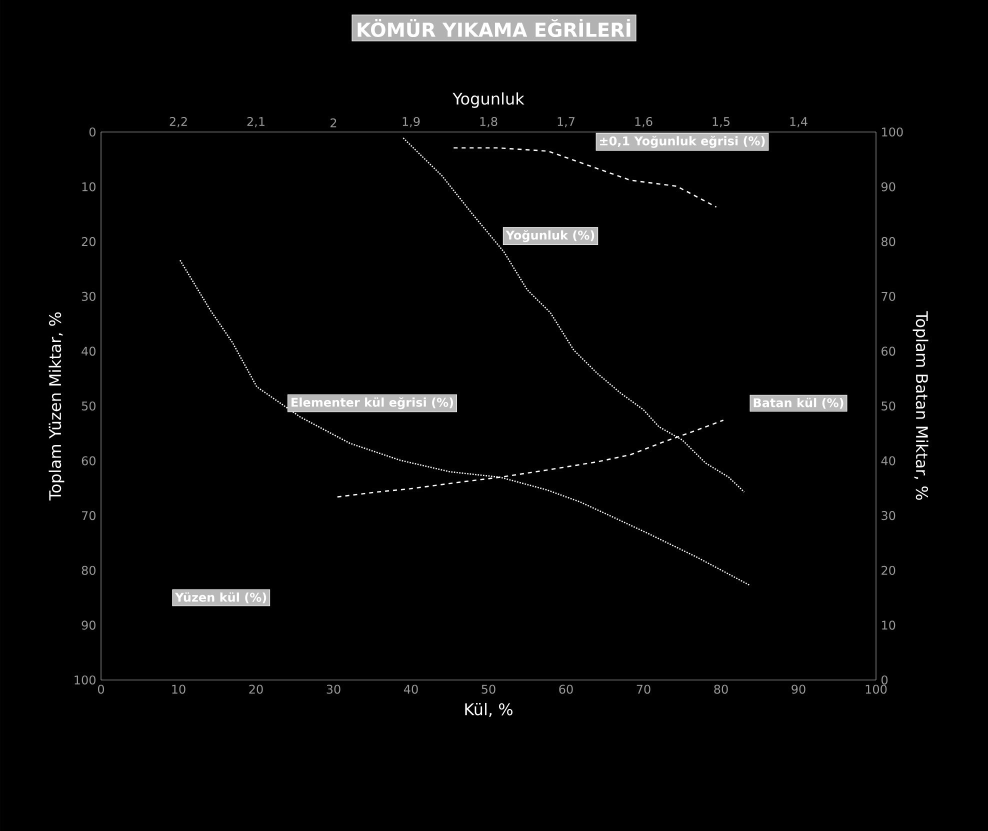 The width and height of the screenshot is (988, 831). I want to click on x-axis-title: Kül, %, so click(488, 709).